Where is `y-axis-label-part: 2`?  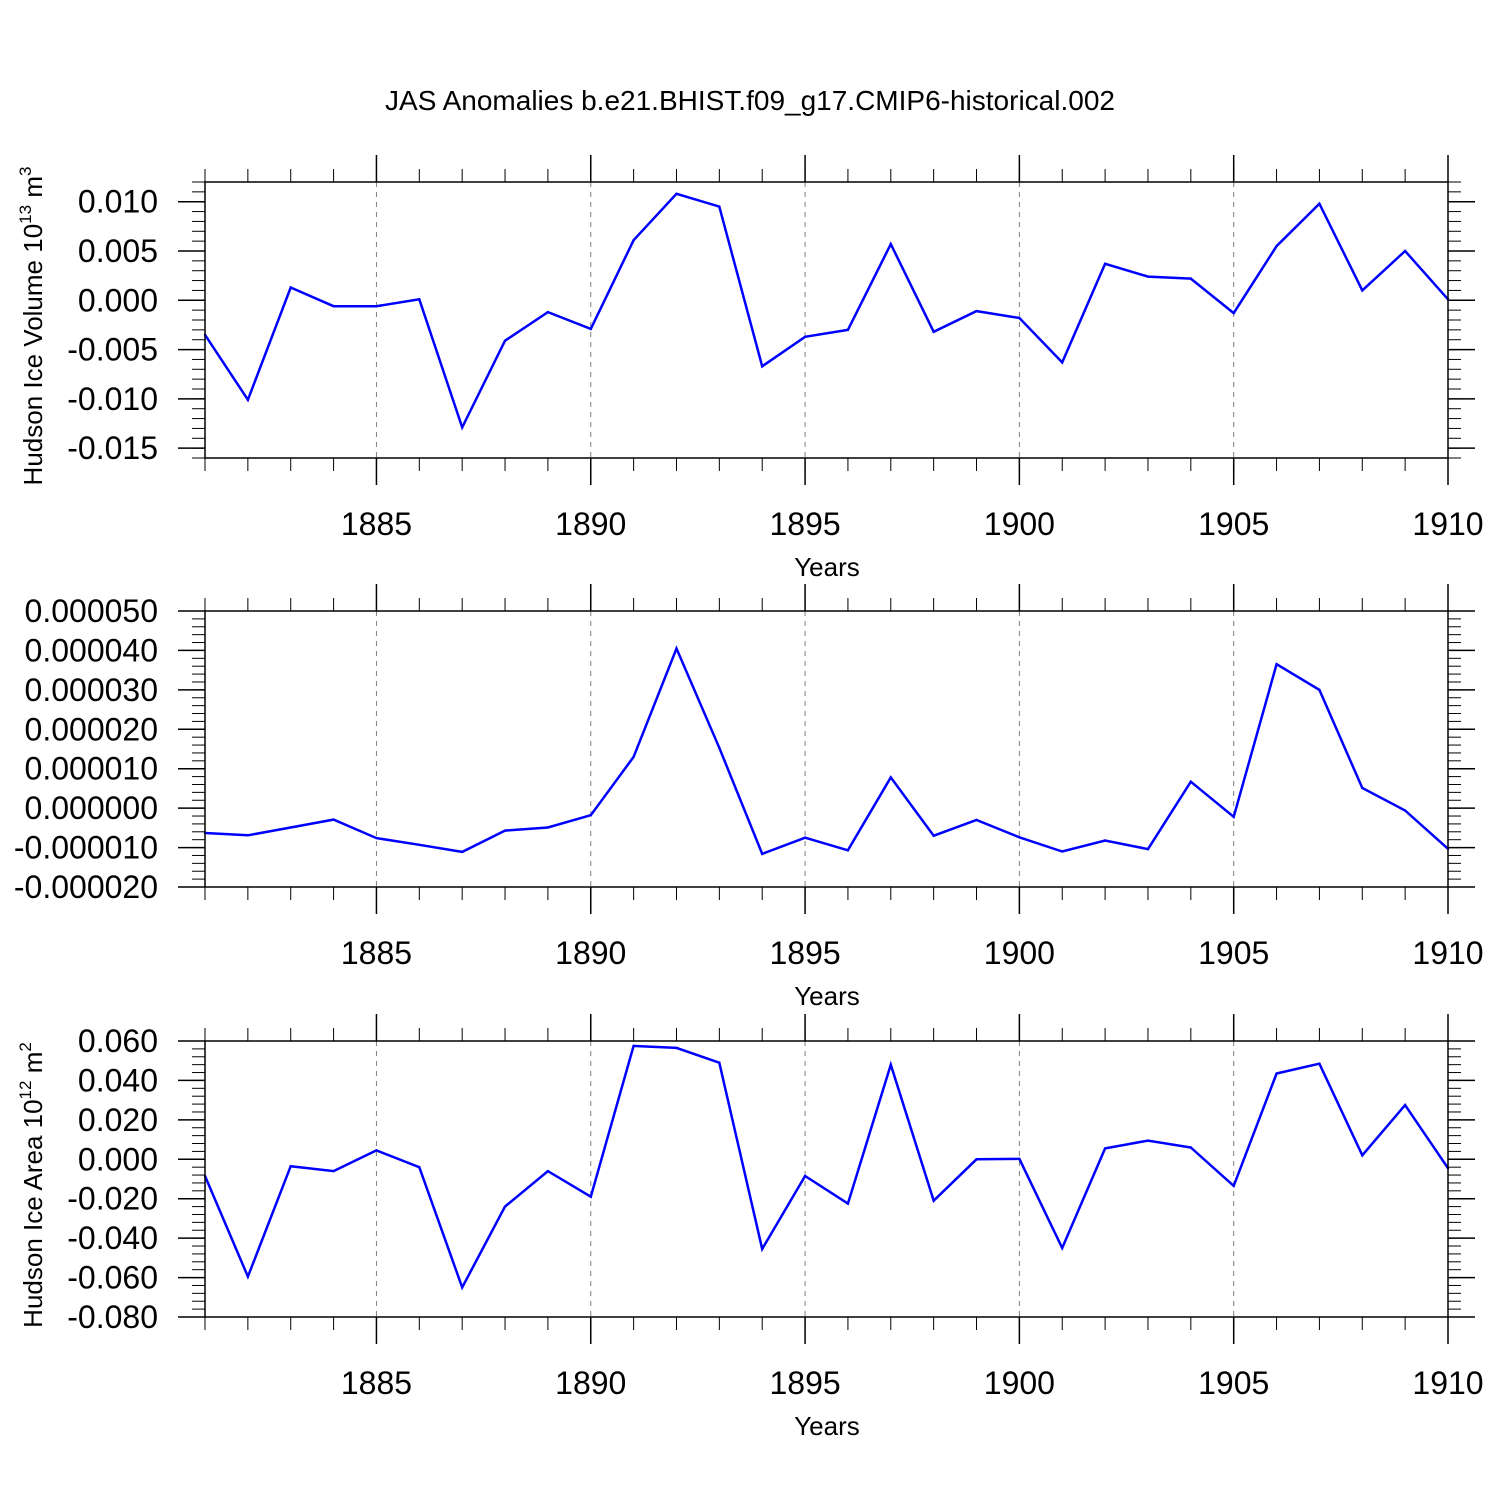
y-axis-label-part: 2 is located at coordinates (25, 1046).